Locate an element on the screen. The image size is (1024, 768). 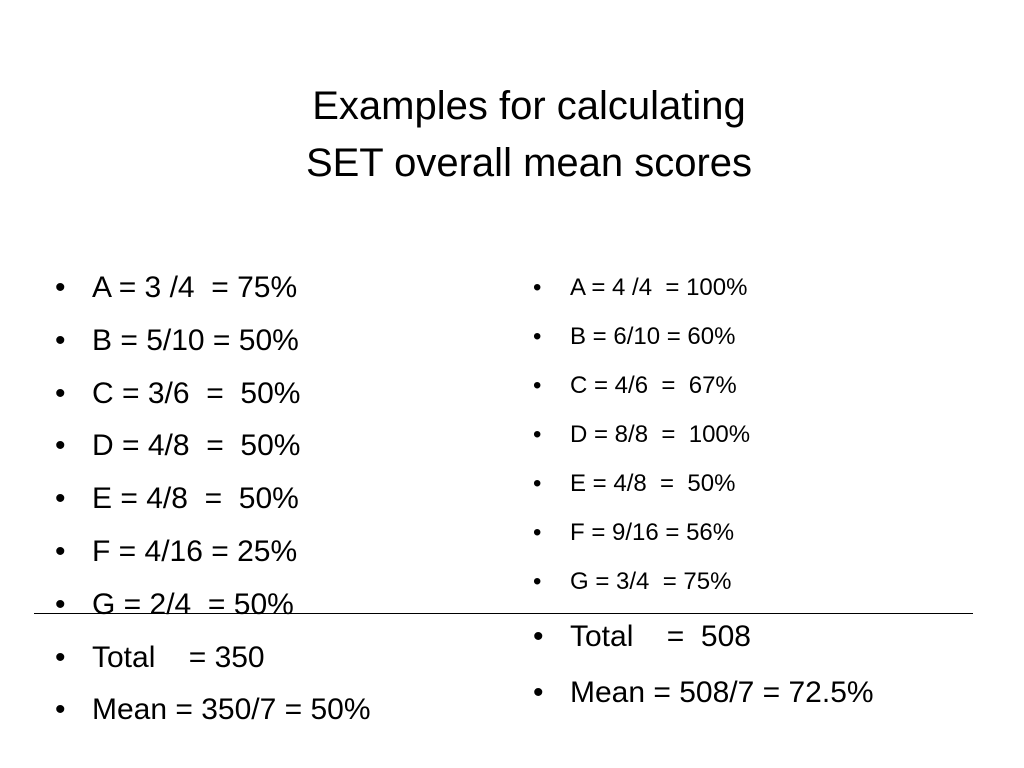
list-item: • G = 3/4 = 75% is located at coordinates (703, 584).